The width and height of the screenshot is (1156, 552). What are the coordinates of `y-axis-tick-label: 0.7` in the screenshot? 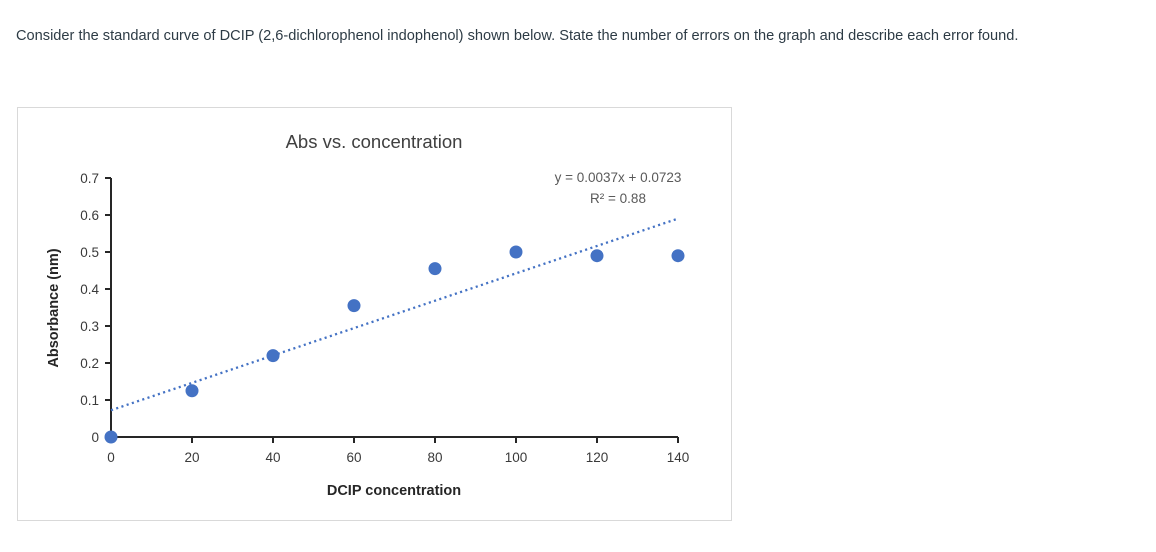 It's located at (89, 178).